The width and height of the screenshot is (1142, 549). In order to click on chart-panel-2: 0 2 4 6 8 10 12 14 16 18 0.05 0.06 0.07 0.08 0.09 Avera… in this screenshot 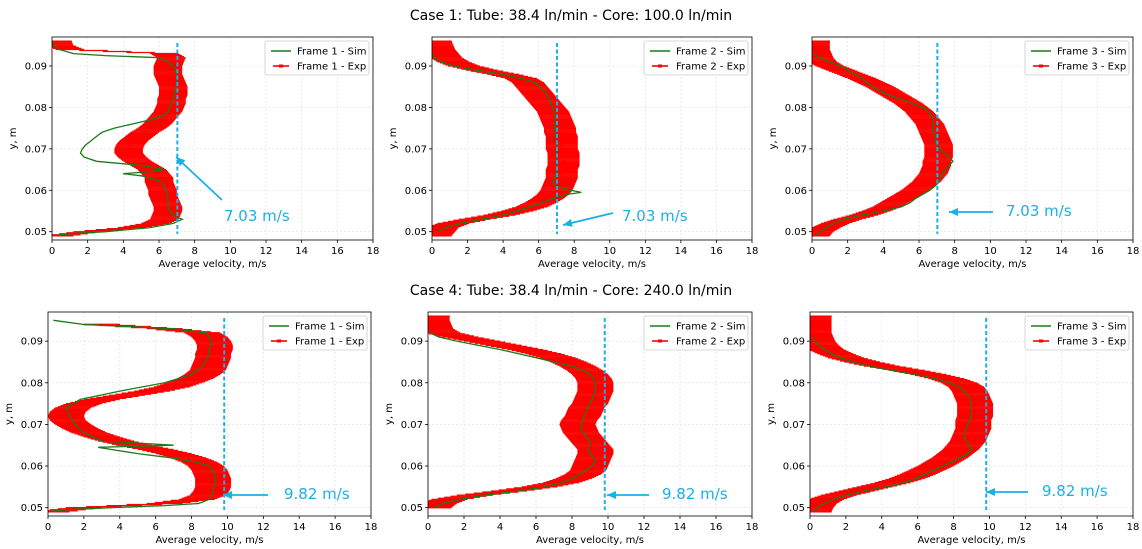, I will do `click(573, 153)`.